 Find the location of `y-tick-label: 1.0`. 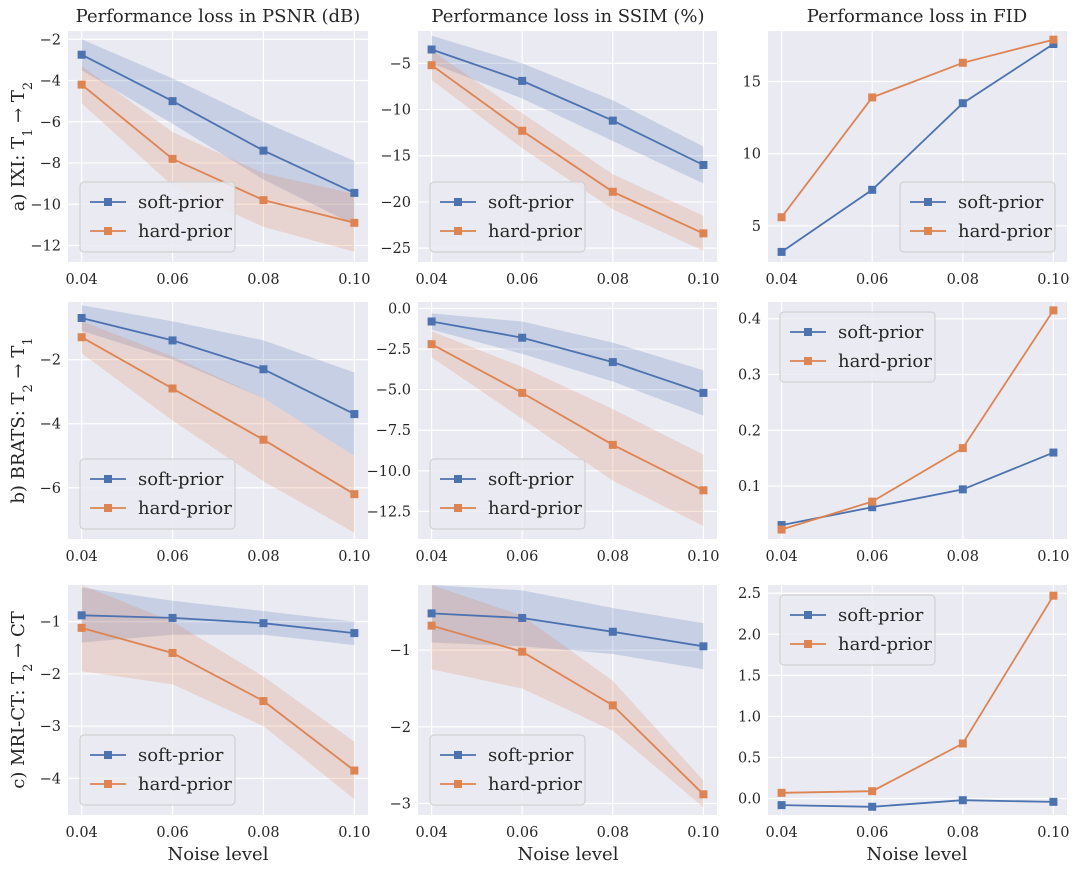

y-tick-label: 1.0 is located at coordinates (749, 717).